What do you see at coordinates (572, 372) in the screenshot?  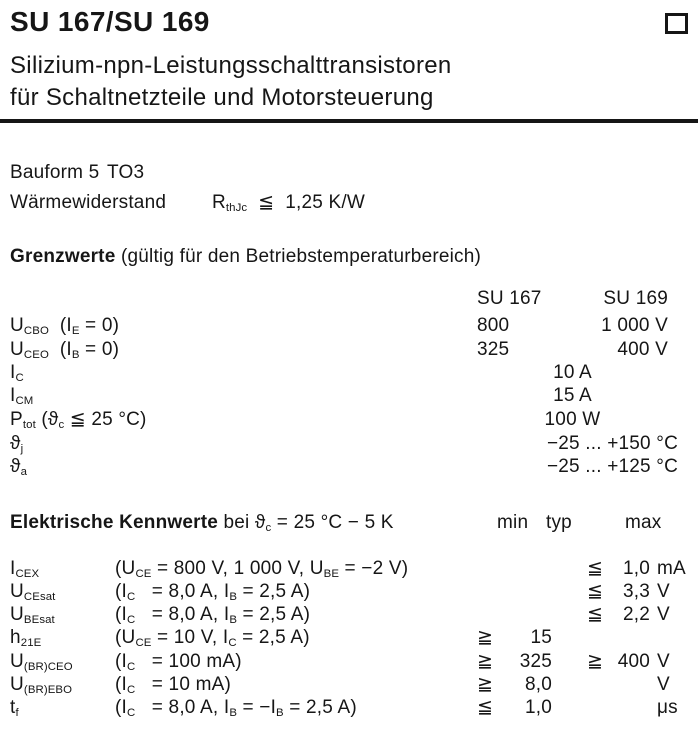 I see `value-shared: 10 A` at bounding box center [572, 372].